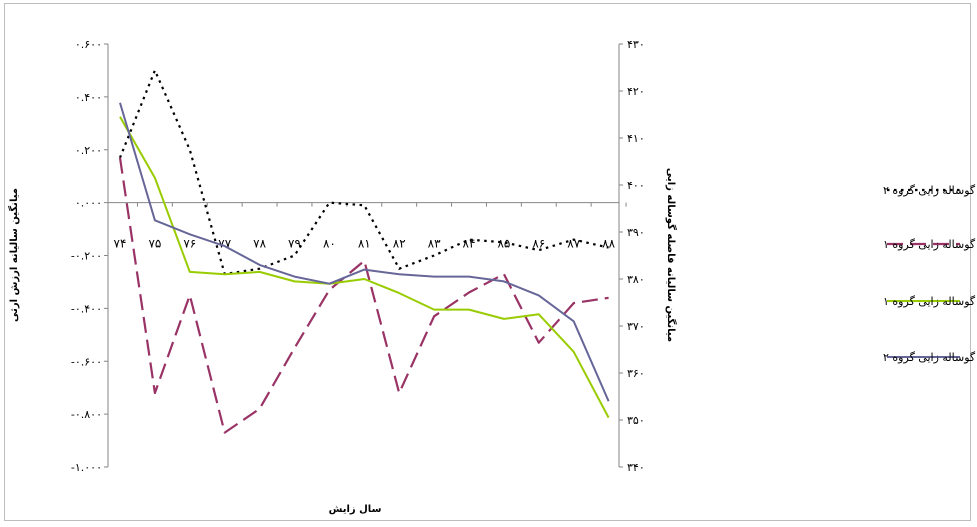 Image resolution: width=977 pixels, height=527 pixels. Describe the element at coordinates (294, 244) in the screenshot. I see `x-tick-label: ۷۹` at that location.